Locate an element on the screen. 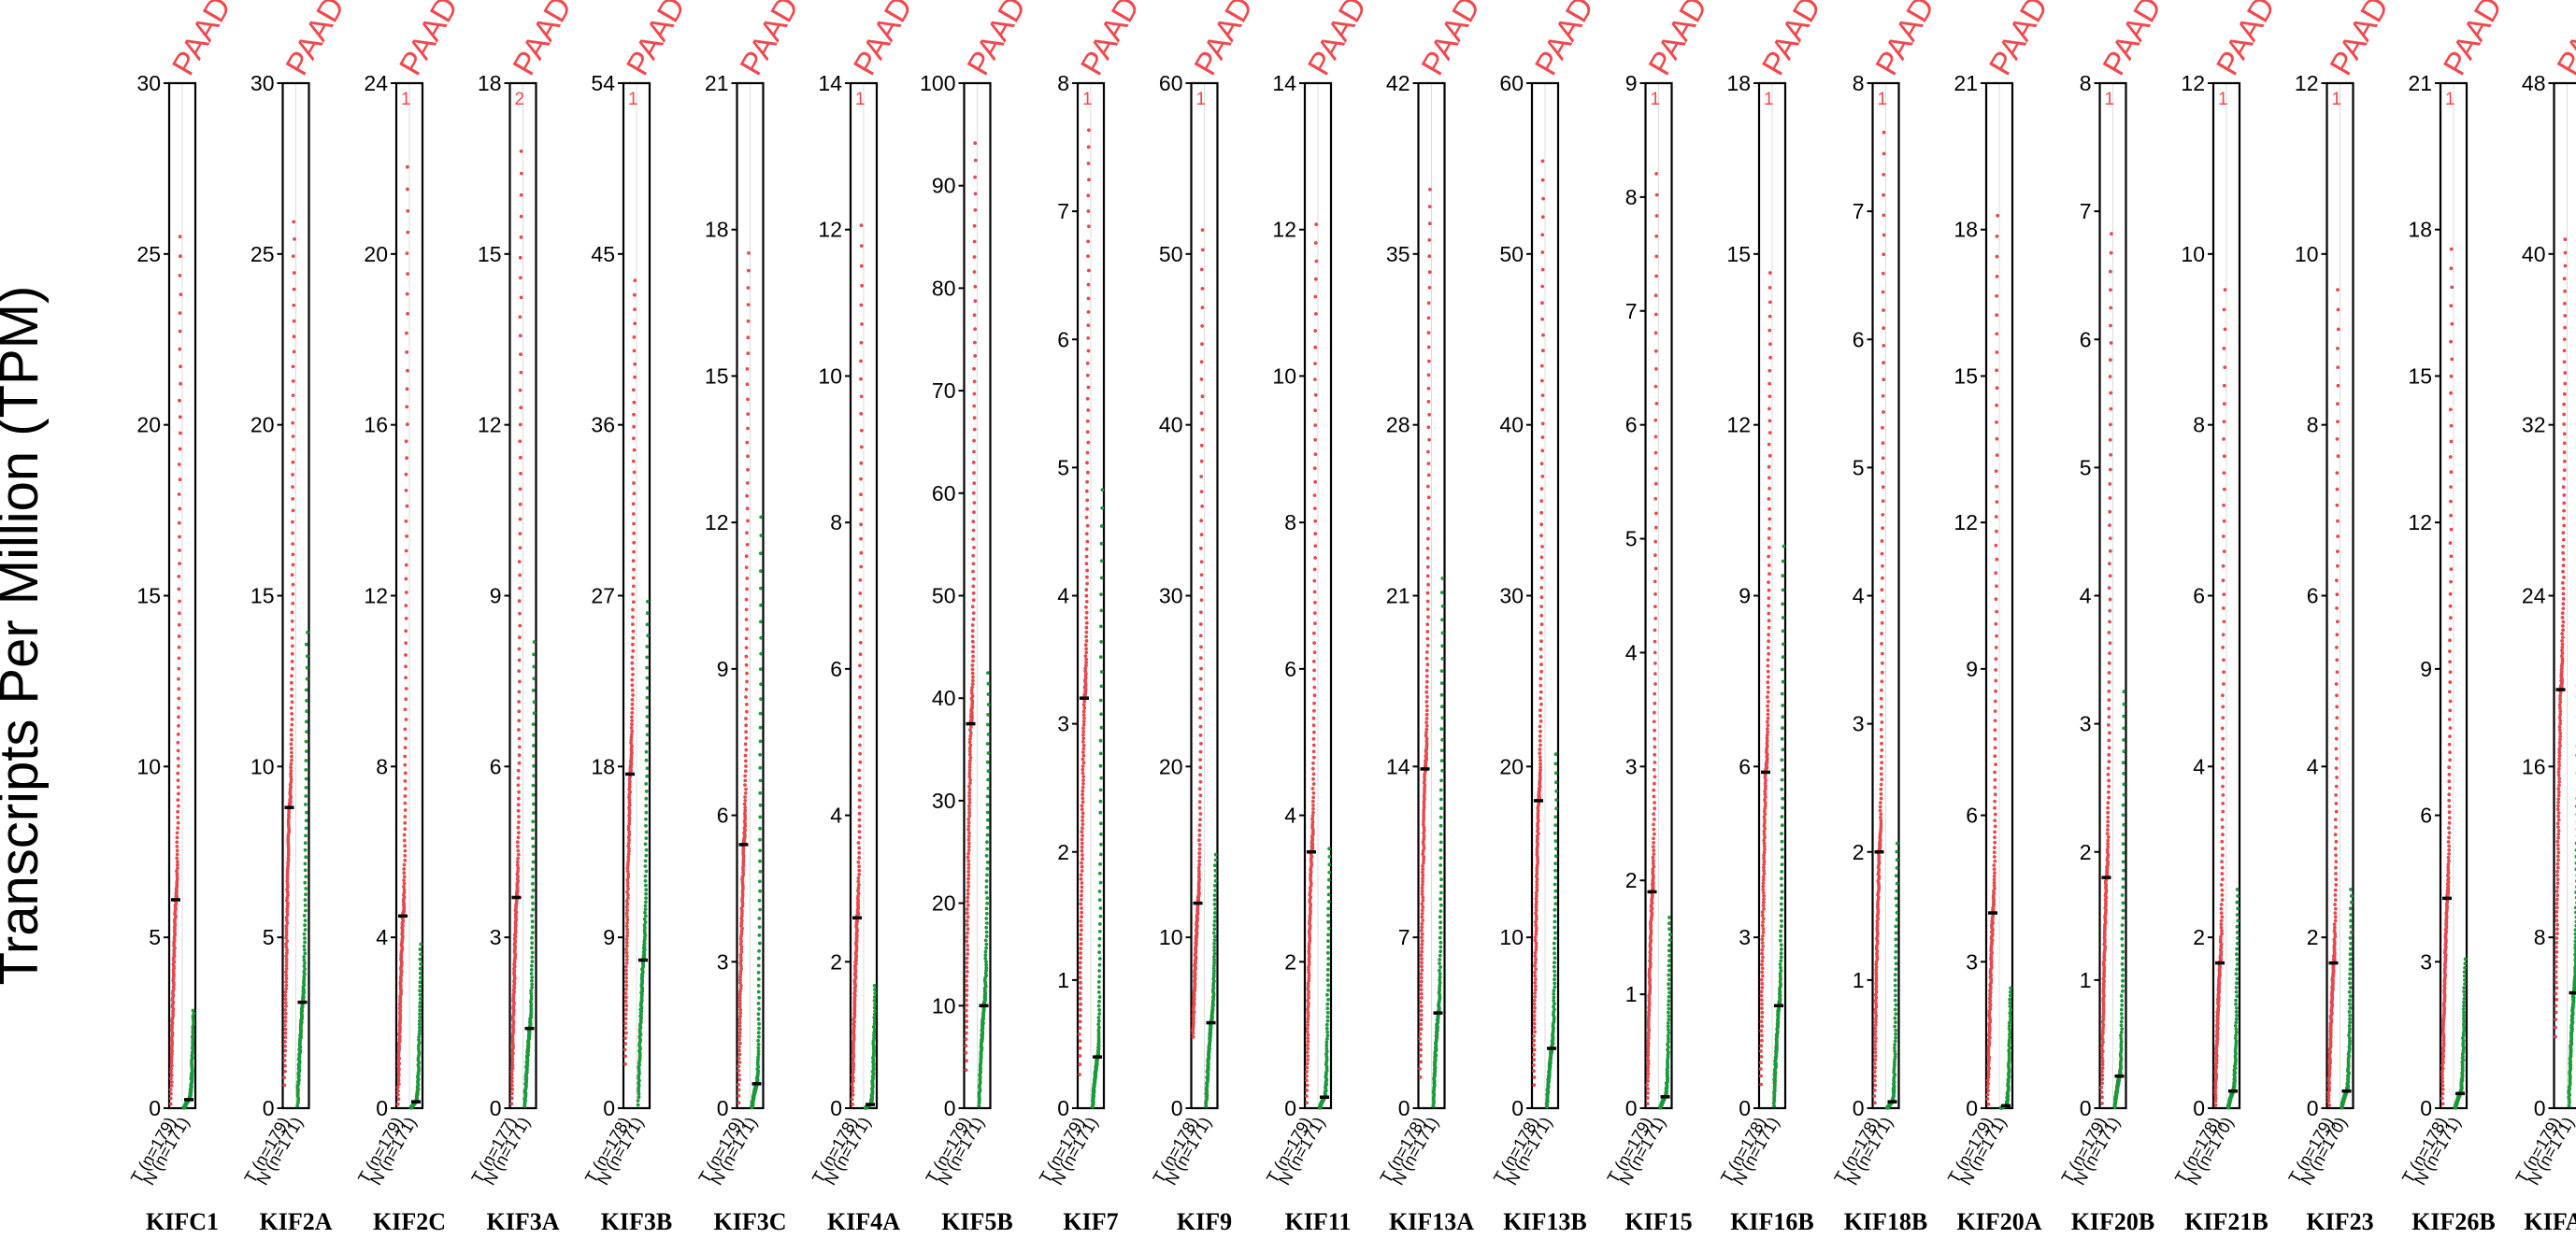  y-tick-label: 6 is located at coordinates (496, 766).